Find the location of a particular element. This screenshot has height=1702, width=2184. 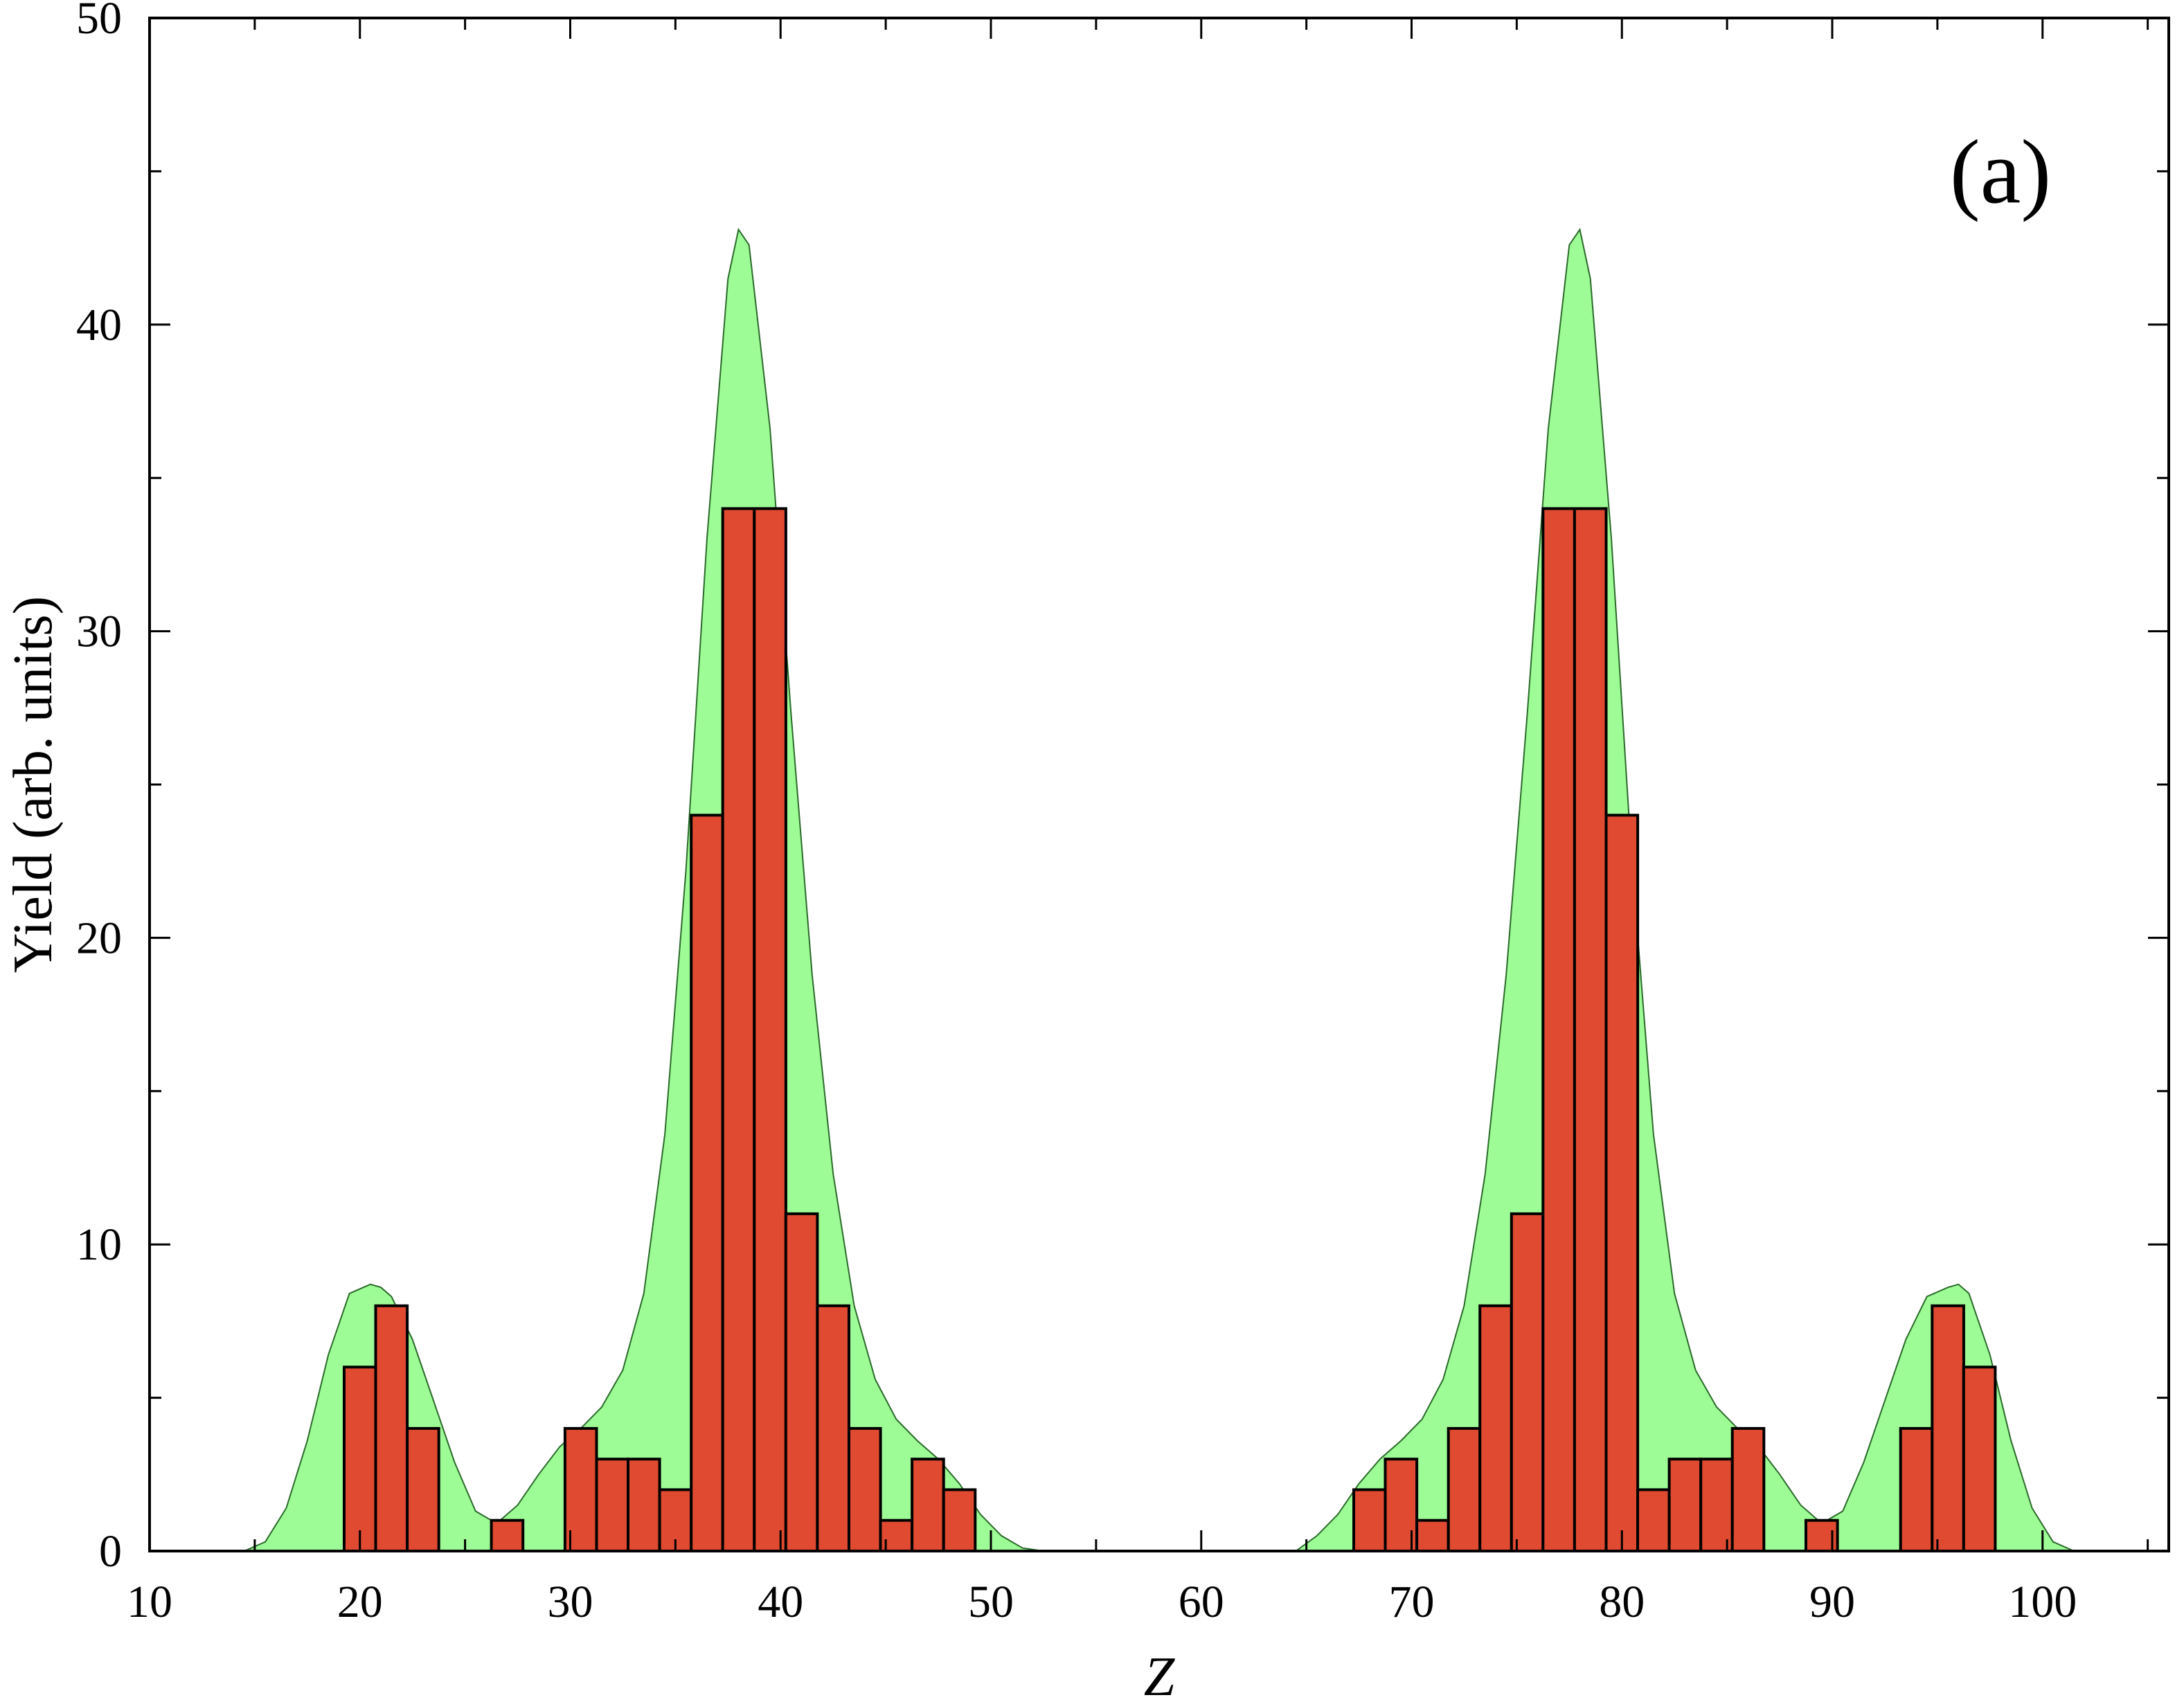

x-tick-label: 20 is located at coordinates (360, 1602).